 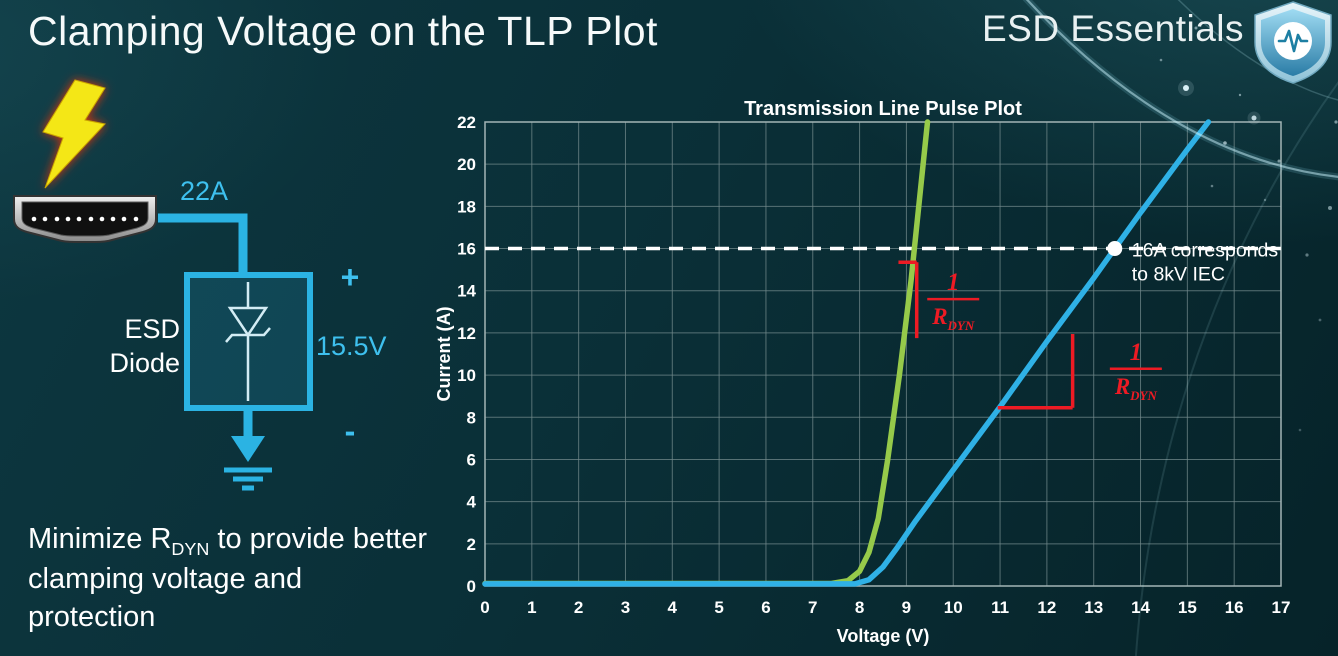 What do you see at coordinates (466, 354) in the screenshot?
I see `y-tick-labels: 0 2 4 6 8 10 12 14 16 18 20 22` at bounding box center [466, 354].